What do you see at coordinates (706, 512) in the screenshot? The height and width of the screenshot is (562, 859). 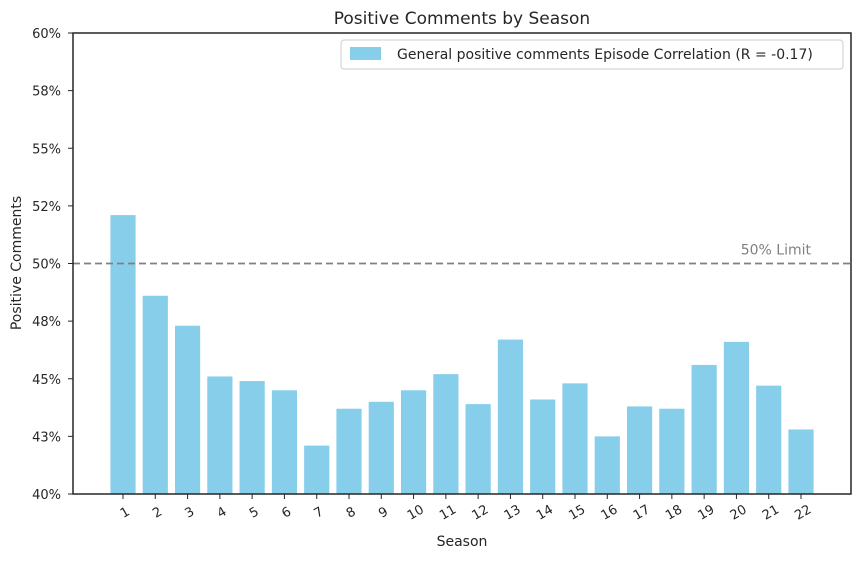 I see `x-tick-label: 19` at bounding box center [706, 512].